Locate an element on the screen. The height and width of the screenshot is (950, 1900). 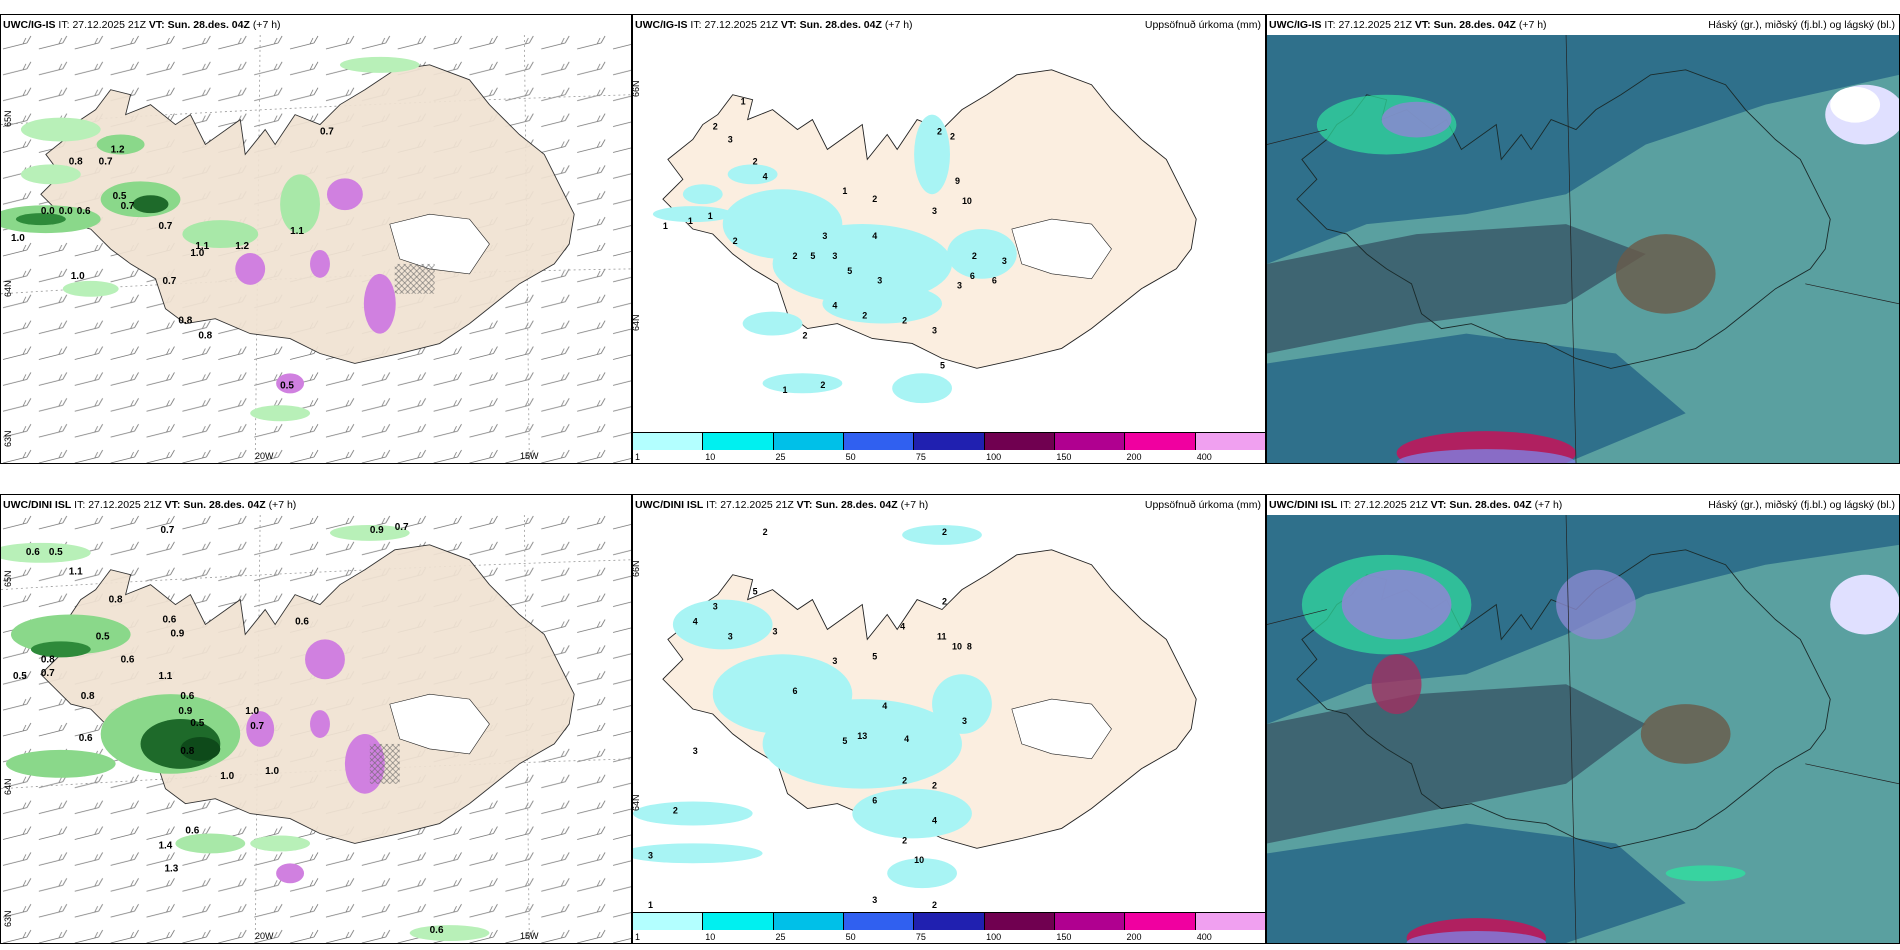
glacier is located at coordinates (1061, 729).